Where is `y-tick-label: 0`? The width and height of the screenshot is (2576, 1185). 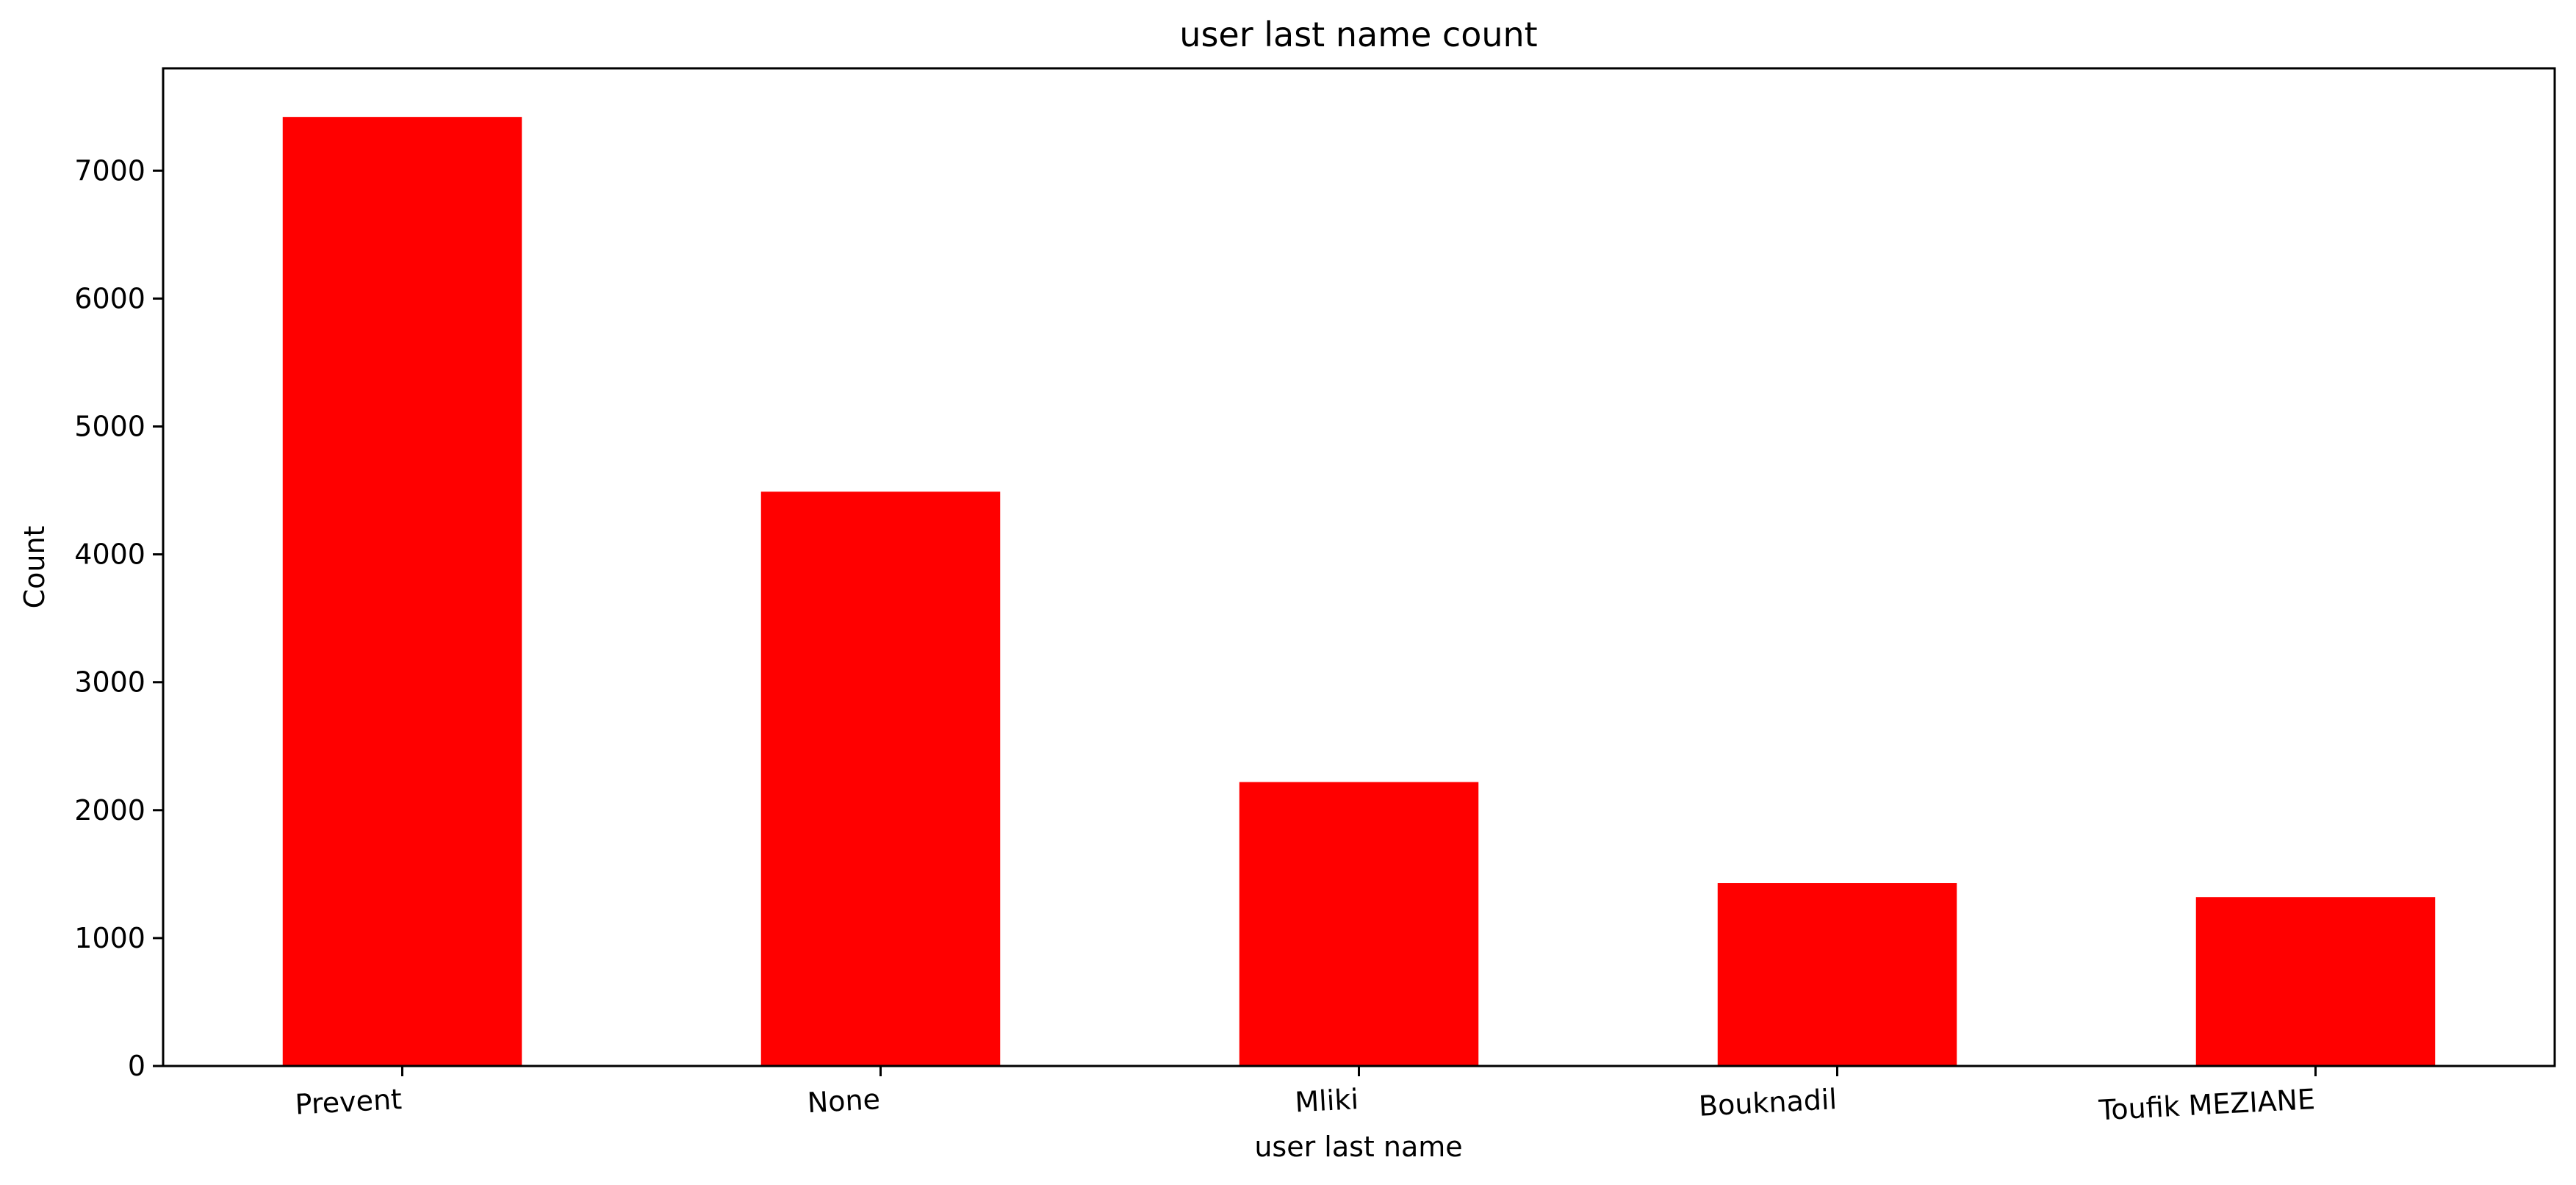 y-tick-label: 0 is located at coordinates (136, 1066).